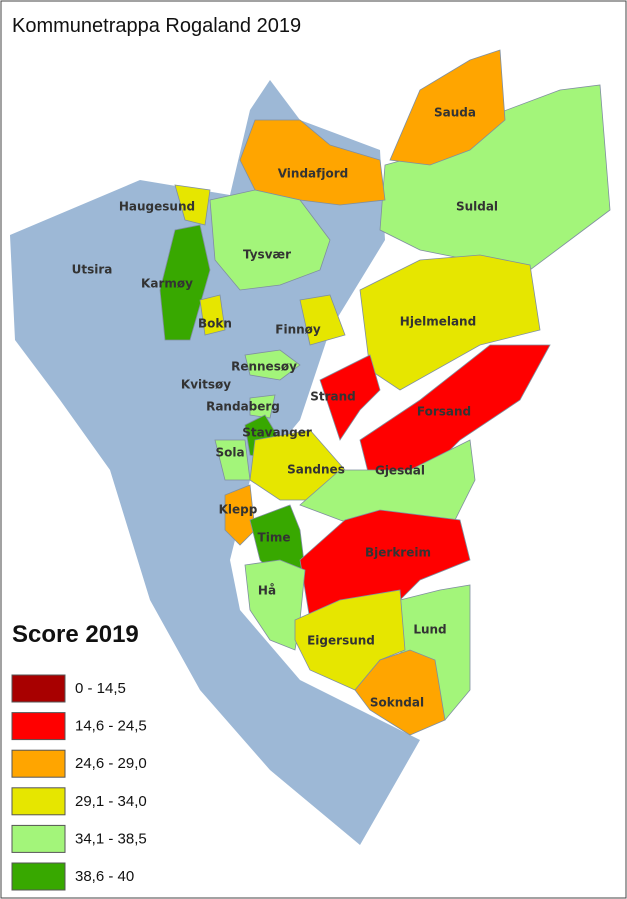 The width and height of the screenshot is (627, 899). I want to click on municipality-label: Strand, so click(333, 397).